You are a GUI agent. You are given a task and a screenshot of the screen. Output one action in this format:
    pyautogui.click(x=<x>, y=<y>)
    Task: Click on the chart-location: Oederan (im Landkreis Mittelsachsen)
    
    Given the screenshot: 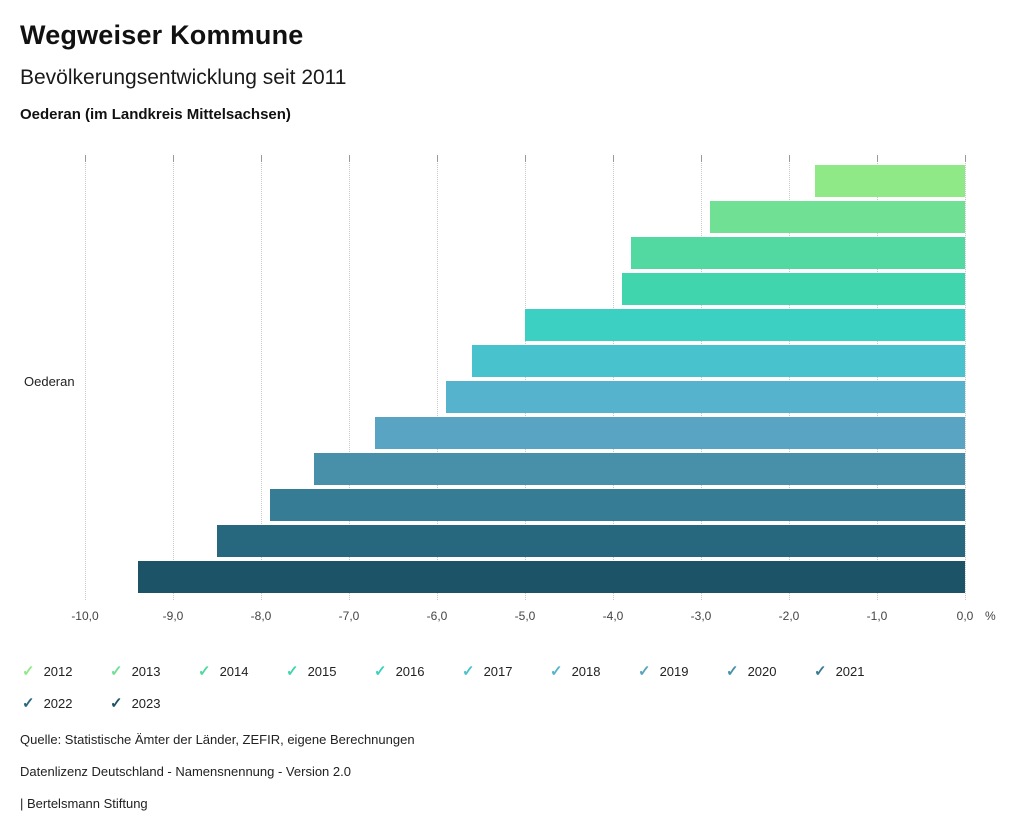 What is the action you would take?
    pyautogui.click(x=155, y=114)
    